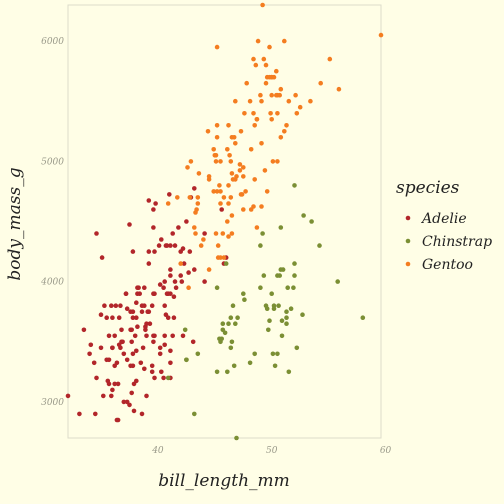  What do you see at coordinates (443, 219) in the screenshot?
I see `legend-label: Adelie` at bounding box center [443, 219].